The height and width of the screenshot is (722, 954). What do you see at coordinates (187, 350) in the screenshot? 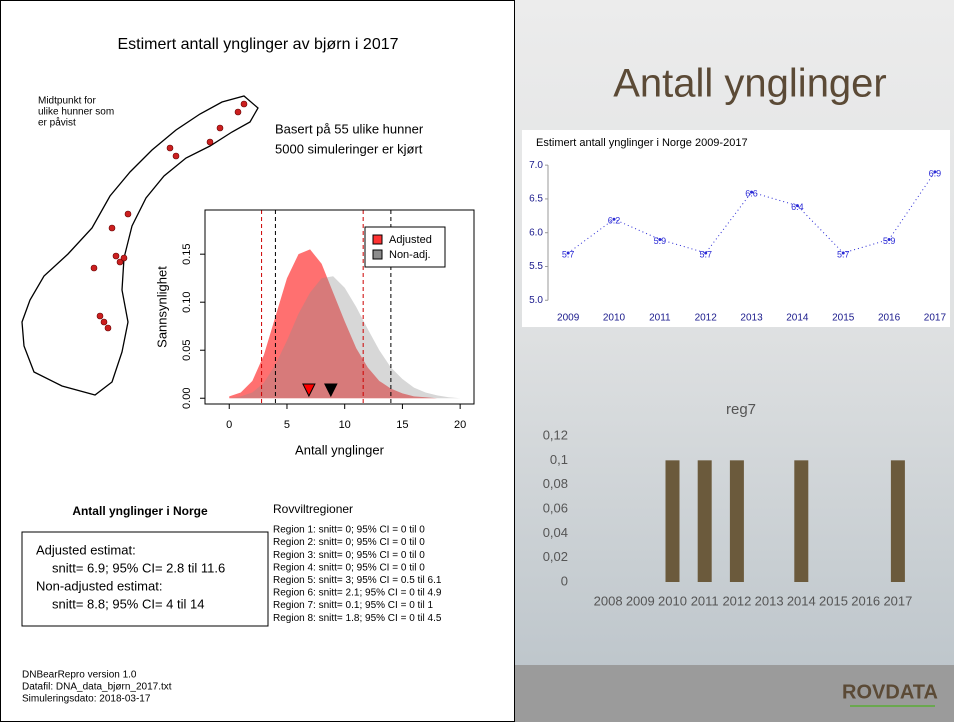
I see `y-tick-label: 0.05` at bounding box center [187, 350].